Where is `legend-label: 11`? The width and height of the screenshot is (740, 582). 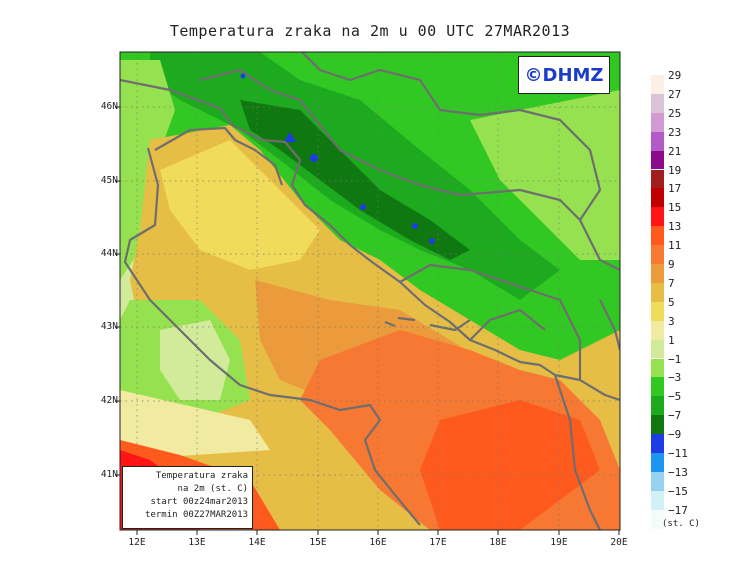
legend-label: 11 is located at coordinates (675, 246).